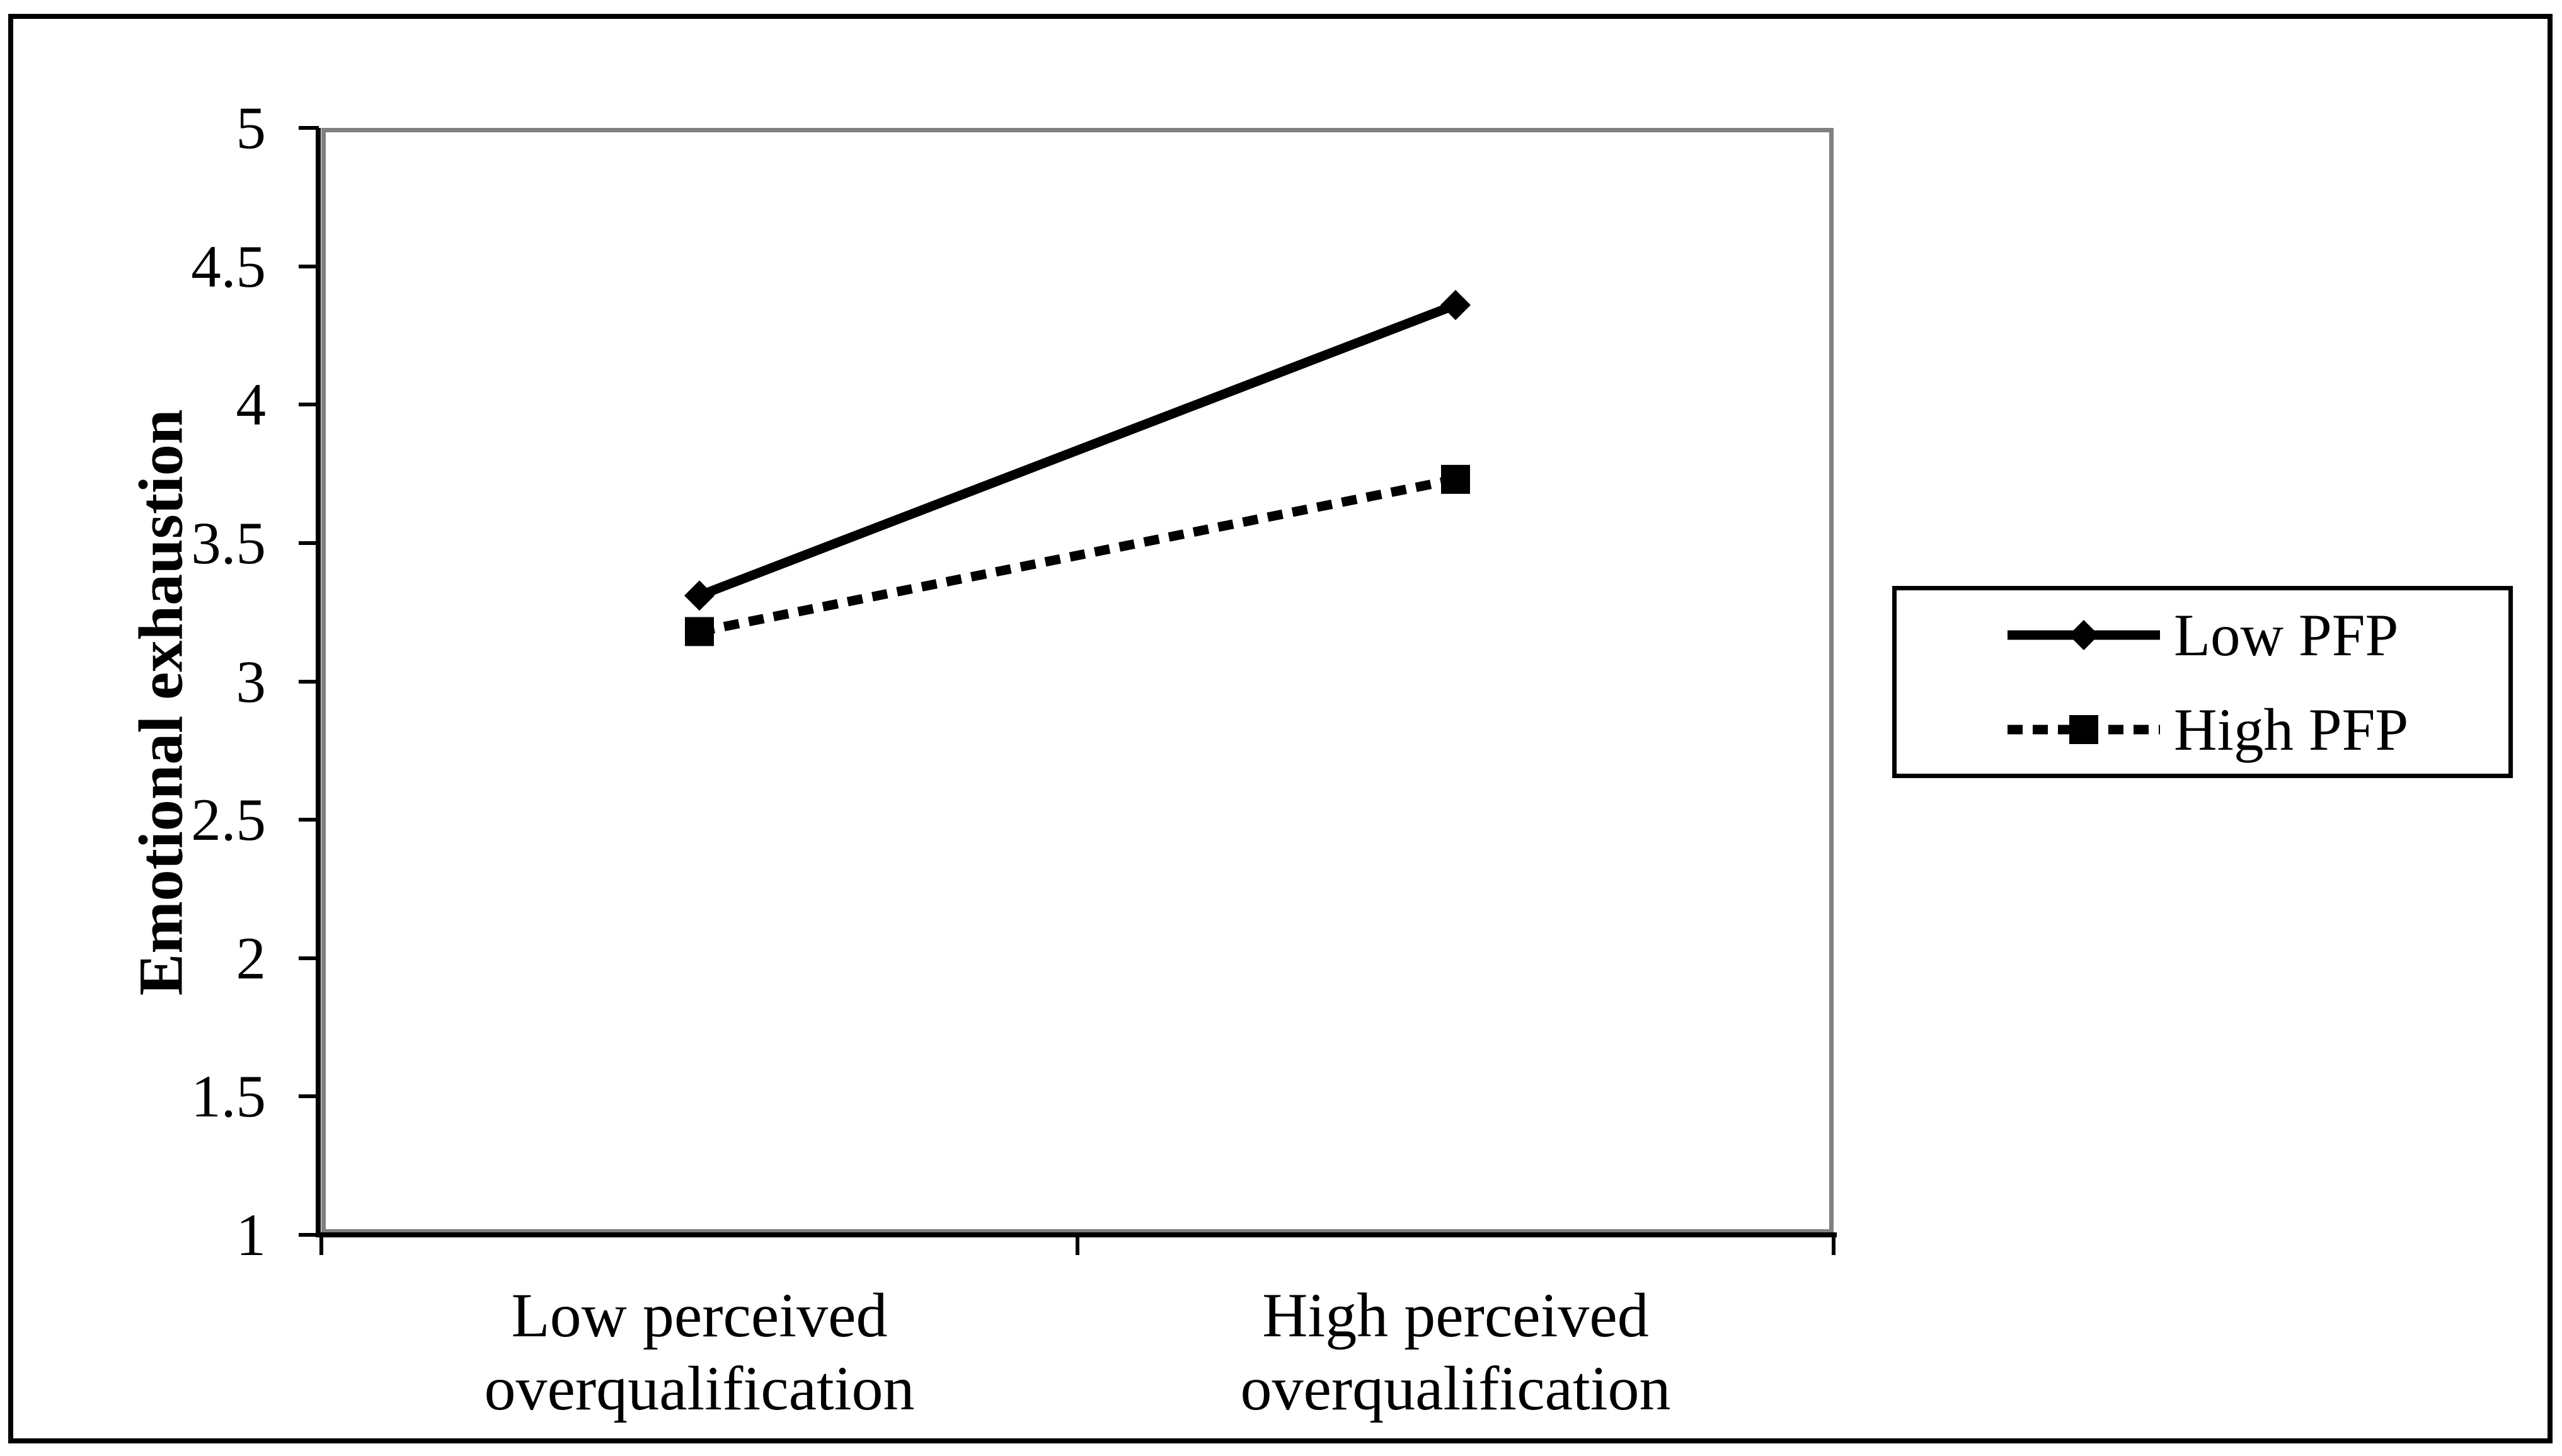  I want to click on y-tick-label: 5, so click(251, 128).